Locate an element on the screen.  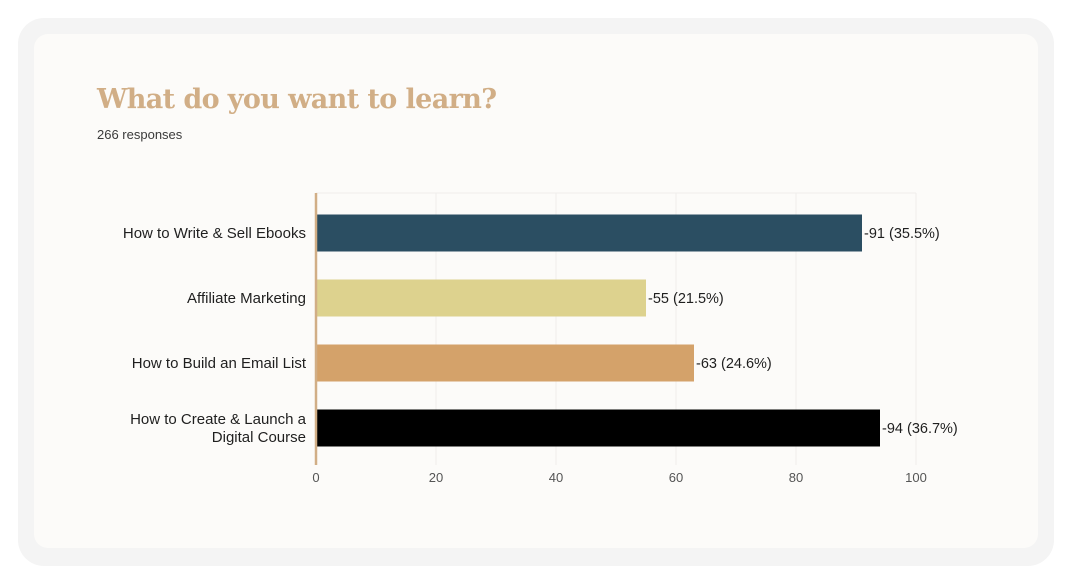
x-tick-label-20: 20 is located at coordinates (436, 477).